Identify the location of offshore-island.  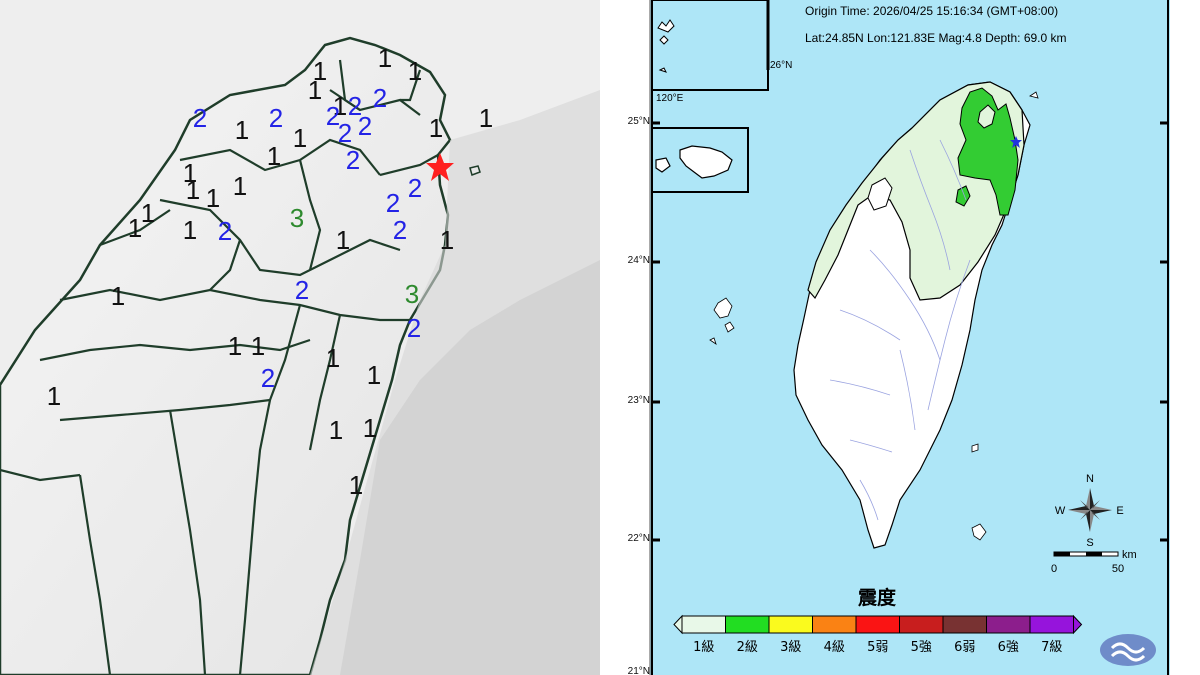
(475, 170).